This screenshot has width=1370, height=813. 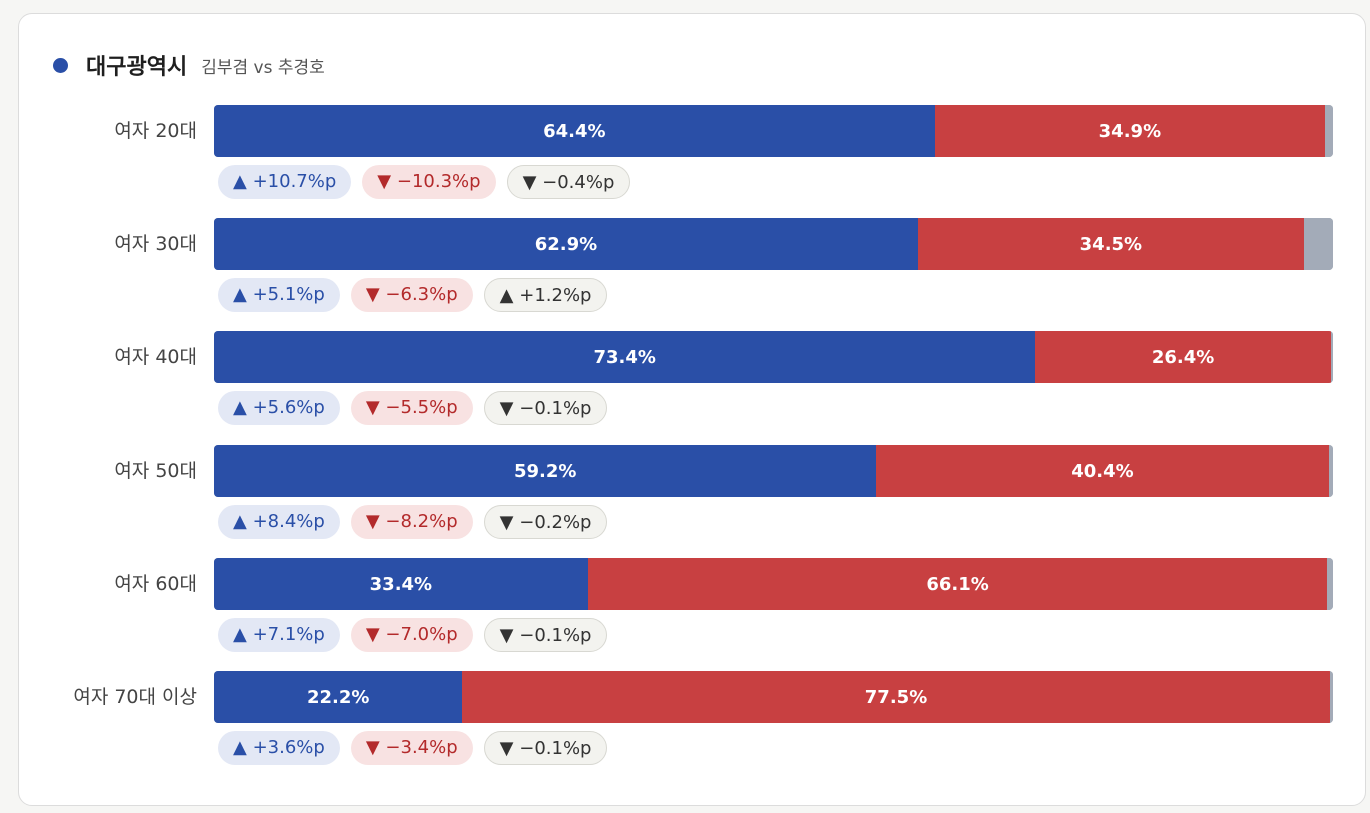 I want to click on chart-row: 여자 50대 59.2% 40.4% ▲ +8.4%p ▼ −8.2%p ▼ −0.2%p, so click(x=693, y=495).